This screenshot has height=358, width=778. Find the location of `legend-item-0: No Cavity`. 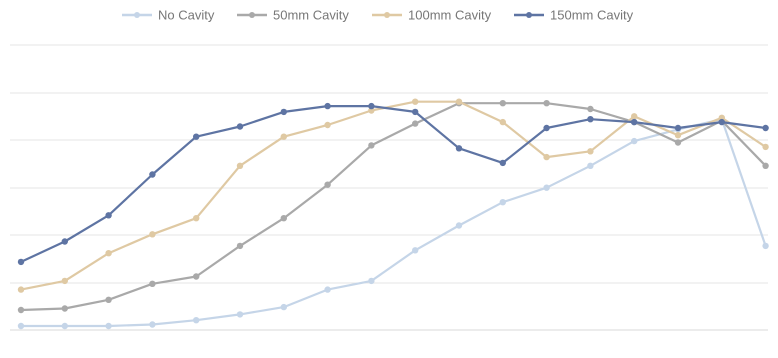

legend-item-0: No Cavity is located at coordinates (168, 15).